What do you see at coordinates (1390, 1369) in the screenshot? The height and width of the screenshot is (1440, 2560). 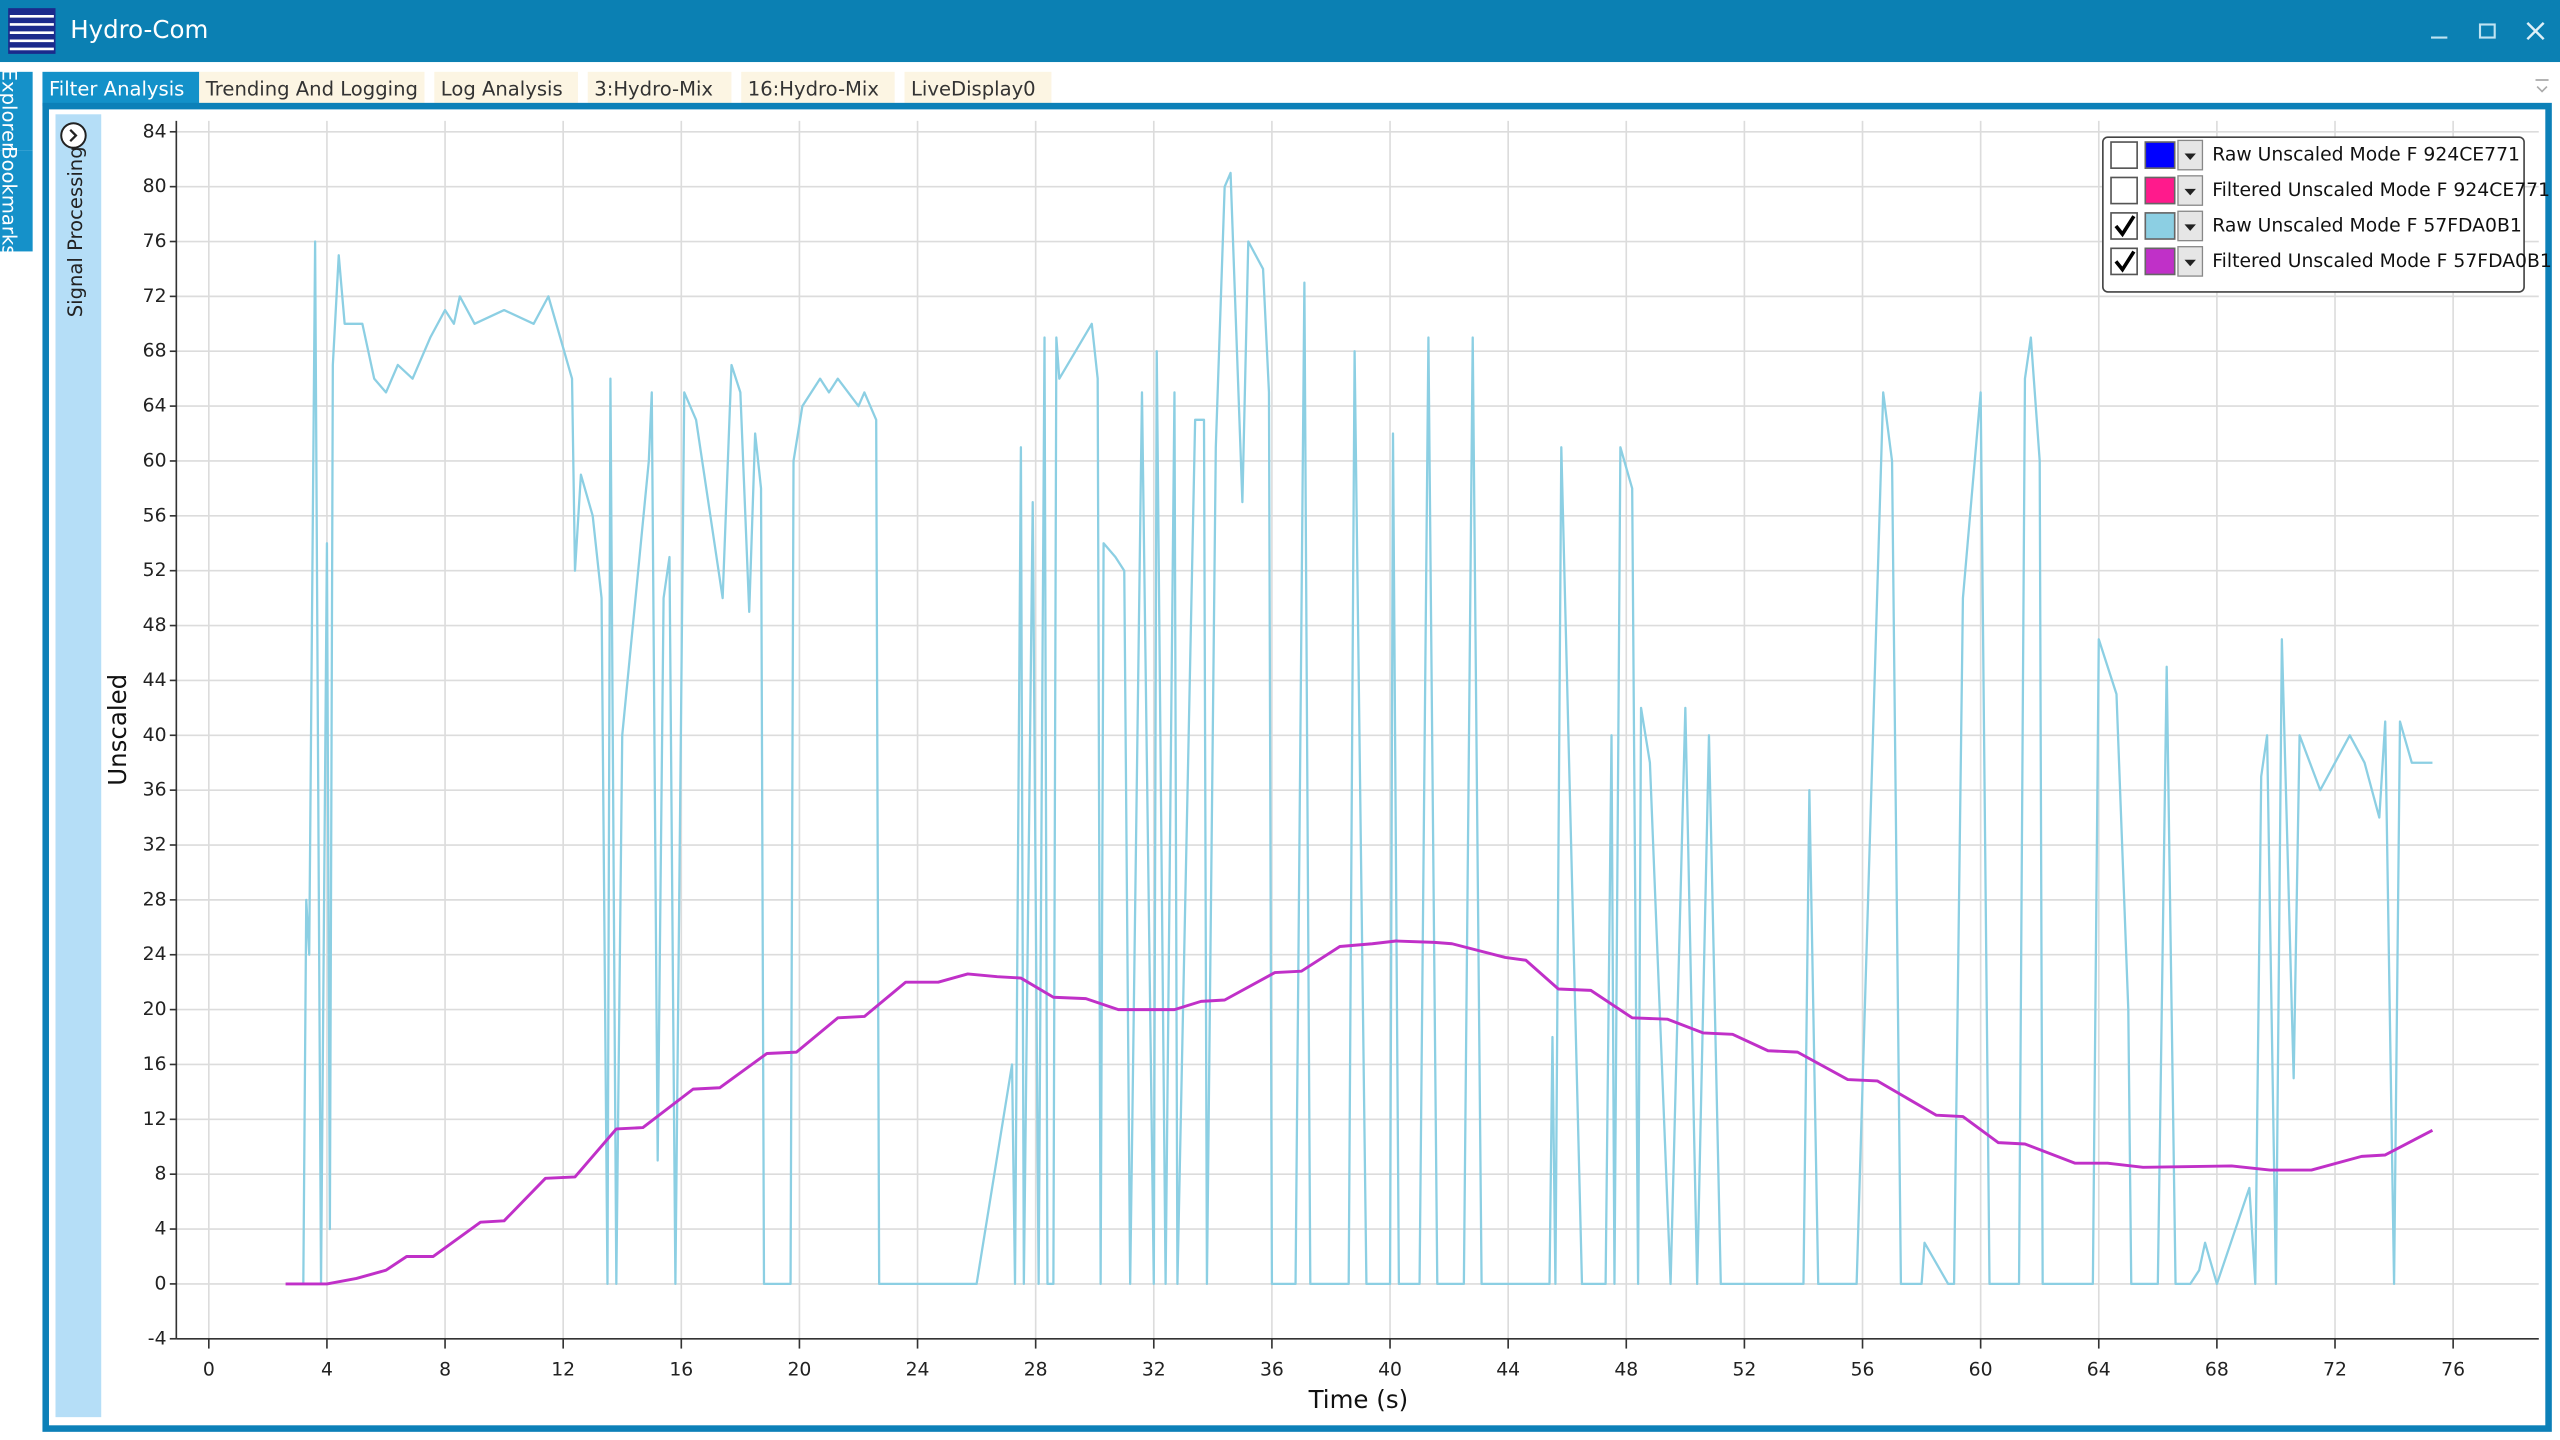 I see `x-tick-label: 40` at bounding box center [1390, 1369].